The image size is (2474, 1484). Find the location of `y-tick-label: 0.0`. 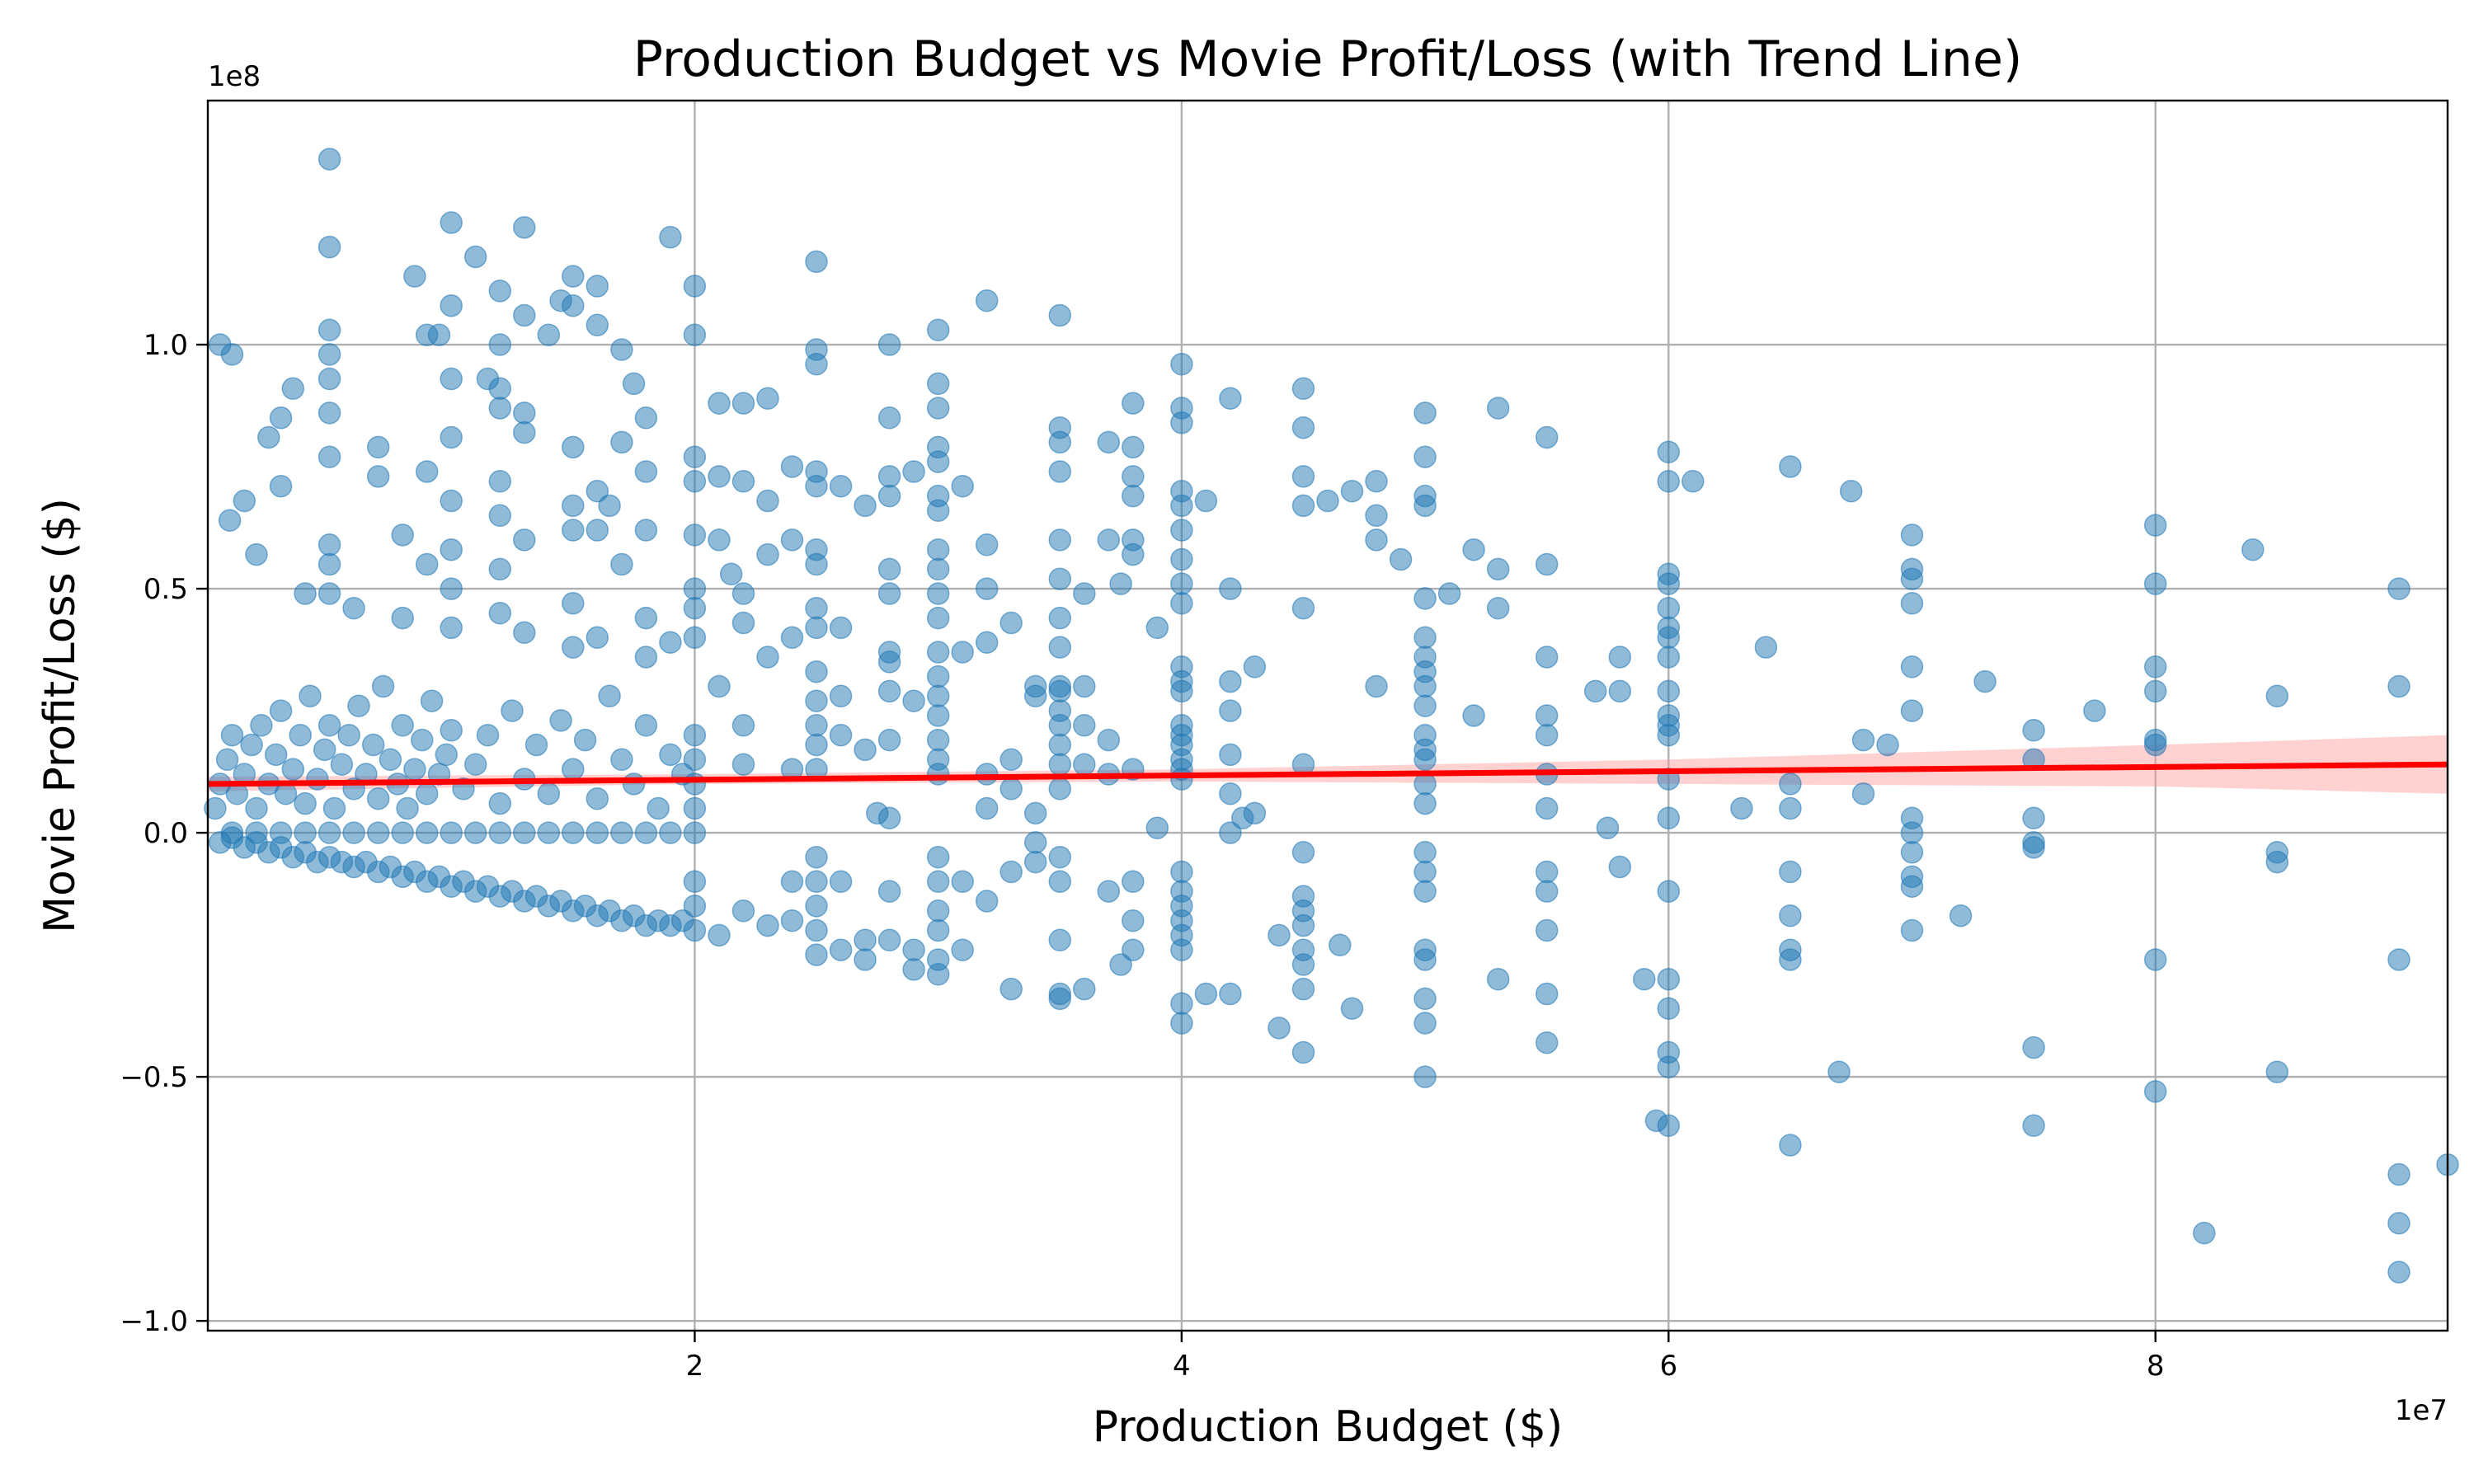

y-tick-label: 0.0 is located at coordinates (165, 833).